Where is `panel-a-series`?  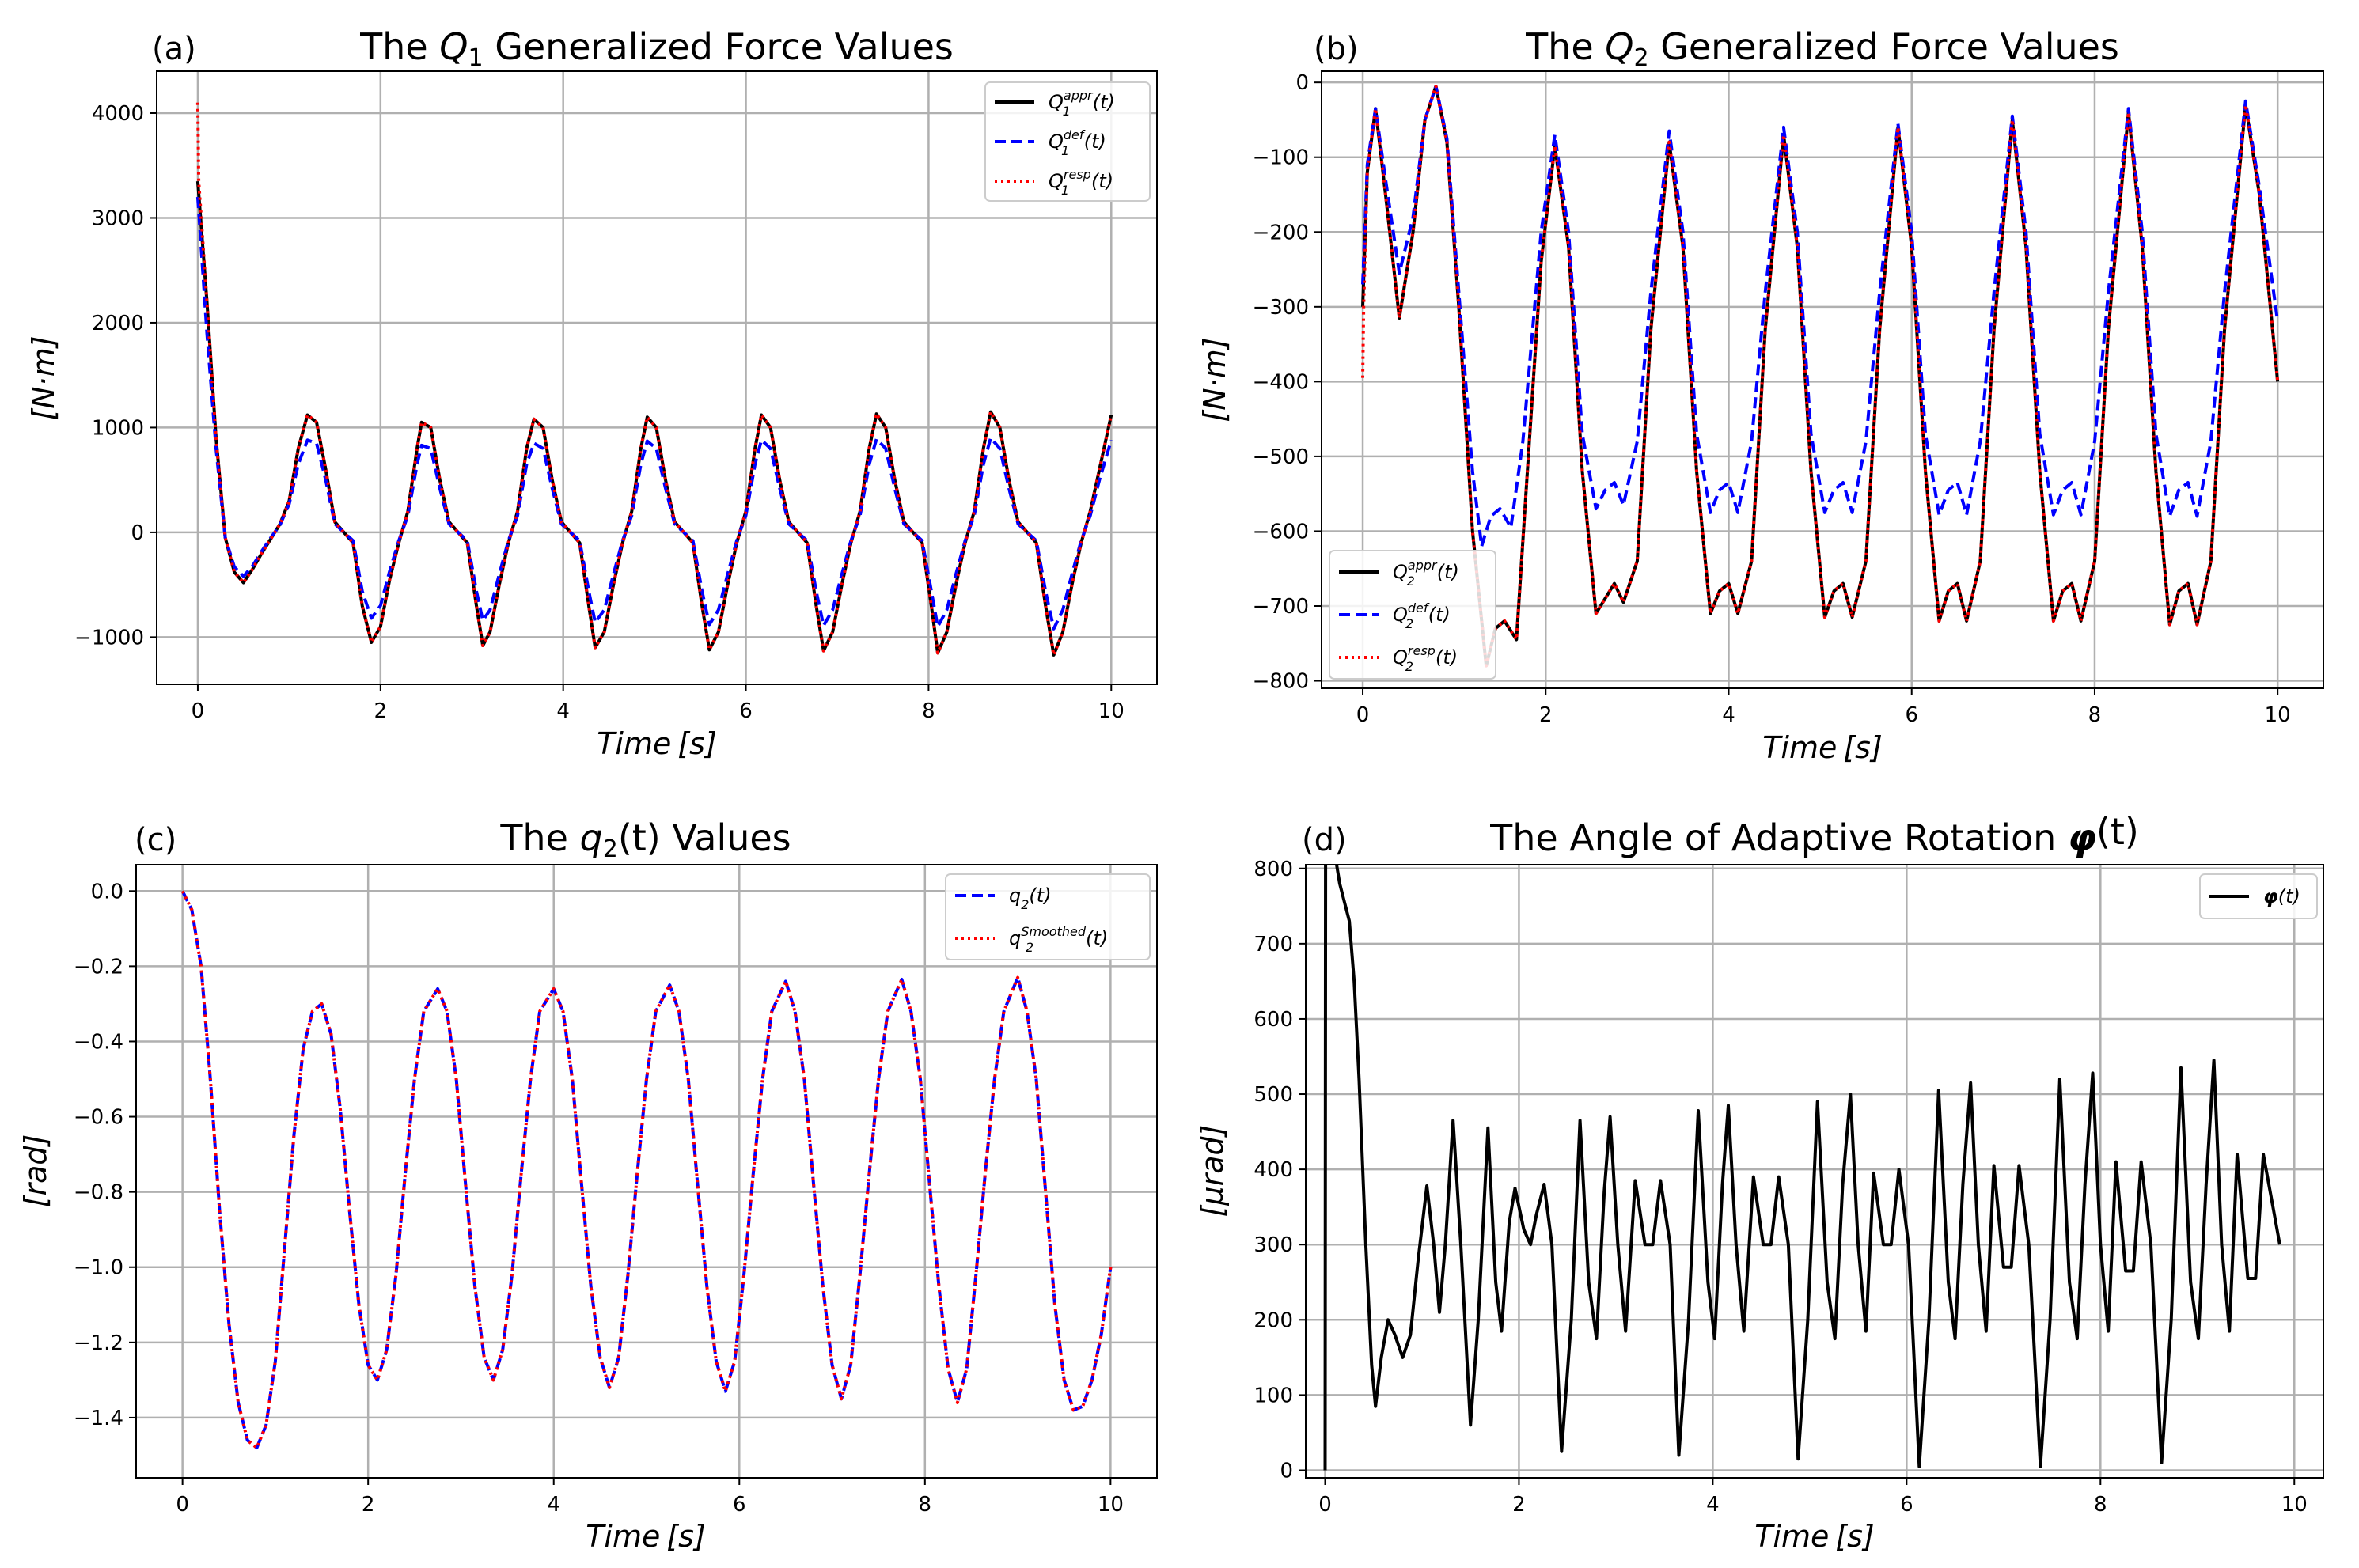 panel-a-series is located at coordinates (654, 379).